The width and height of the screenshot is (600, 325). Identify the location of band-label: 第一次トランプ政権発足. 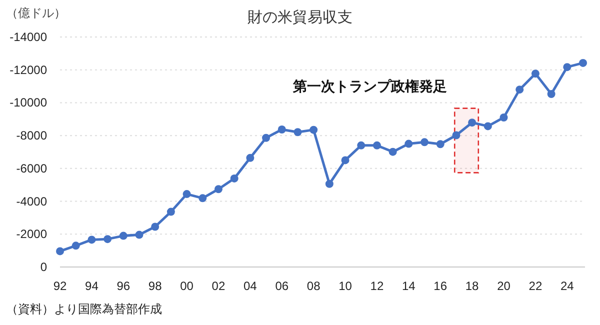
(370, 86).